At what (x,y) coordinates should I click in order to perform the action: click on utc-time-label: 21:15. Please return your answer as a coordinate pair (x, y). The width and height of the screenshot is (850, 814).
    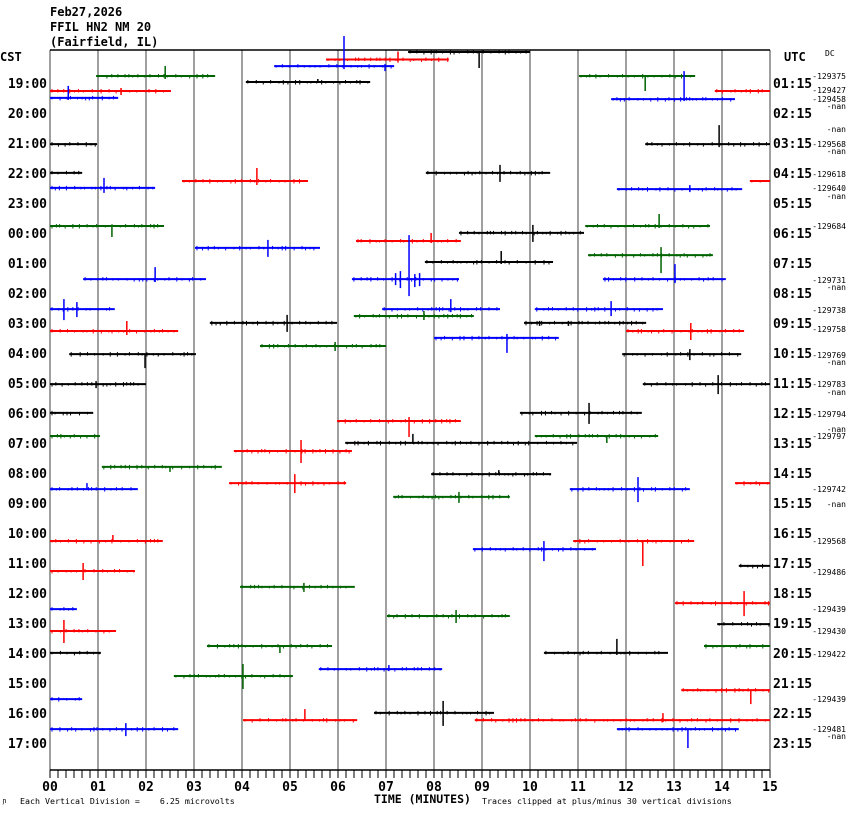
    Looking at the image, I should click on (793, 684).